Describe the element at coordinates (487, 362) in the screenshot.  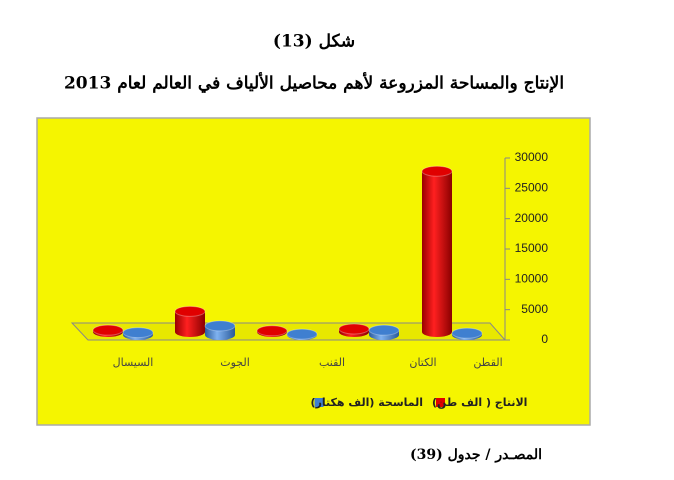
I see `x-tick-label: القطن` at that location.